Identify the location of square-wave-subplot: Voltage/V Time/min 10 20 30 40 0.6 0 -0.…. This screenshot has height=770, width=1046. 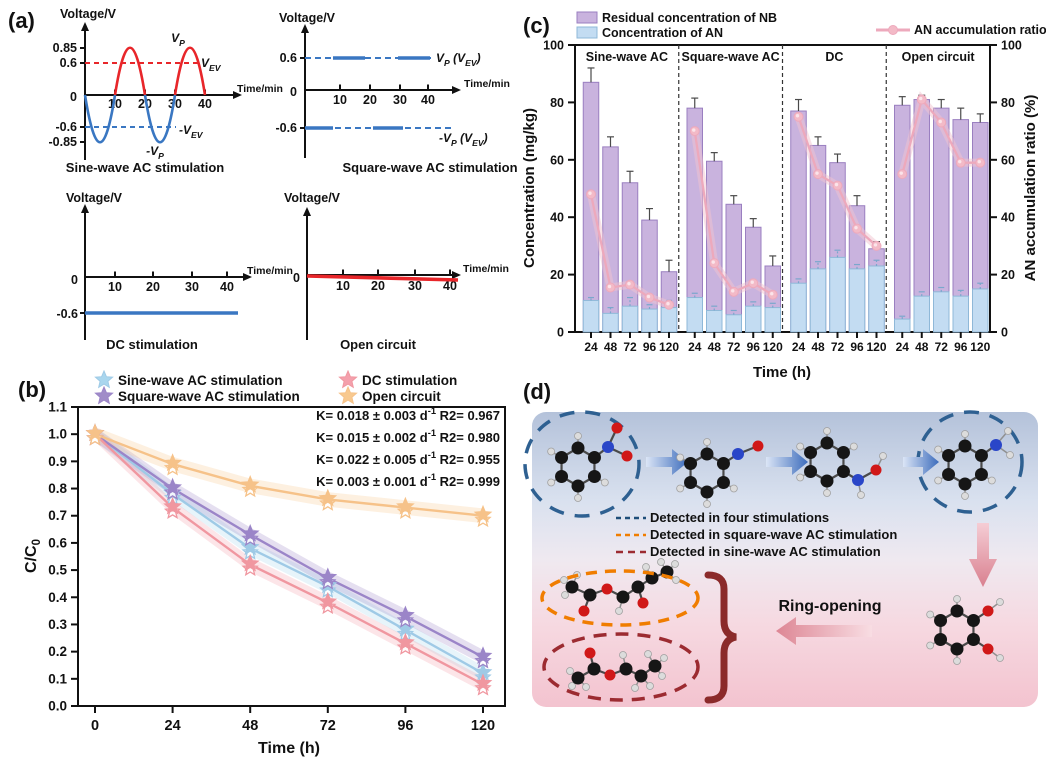
(396, 93).